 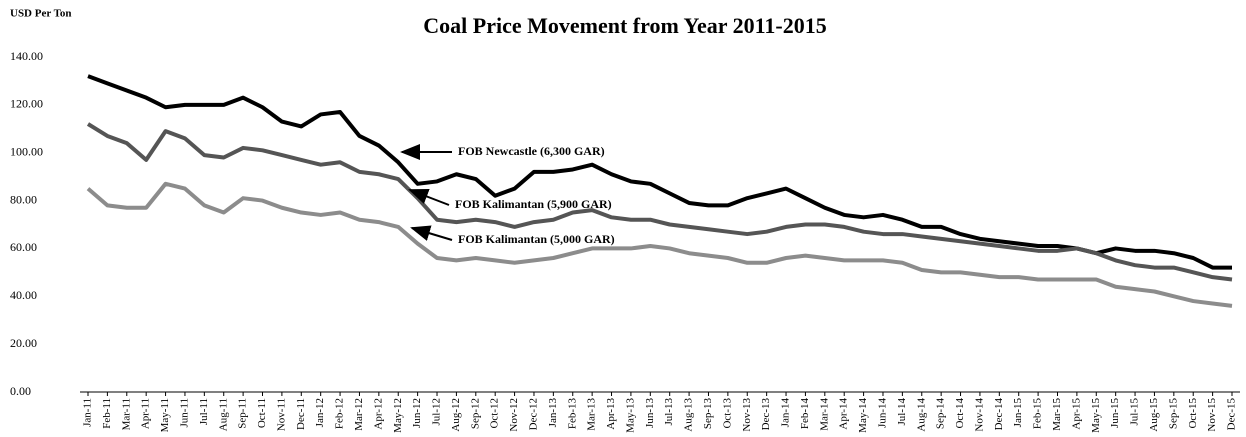 I want to click on x-tick-label: Oct-15, so click(x=1193, y=413).